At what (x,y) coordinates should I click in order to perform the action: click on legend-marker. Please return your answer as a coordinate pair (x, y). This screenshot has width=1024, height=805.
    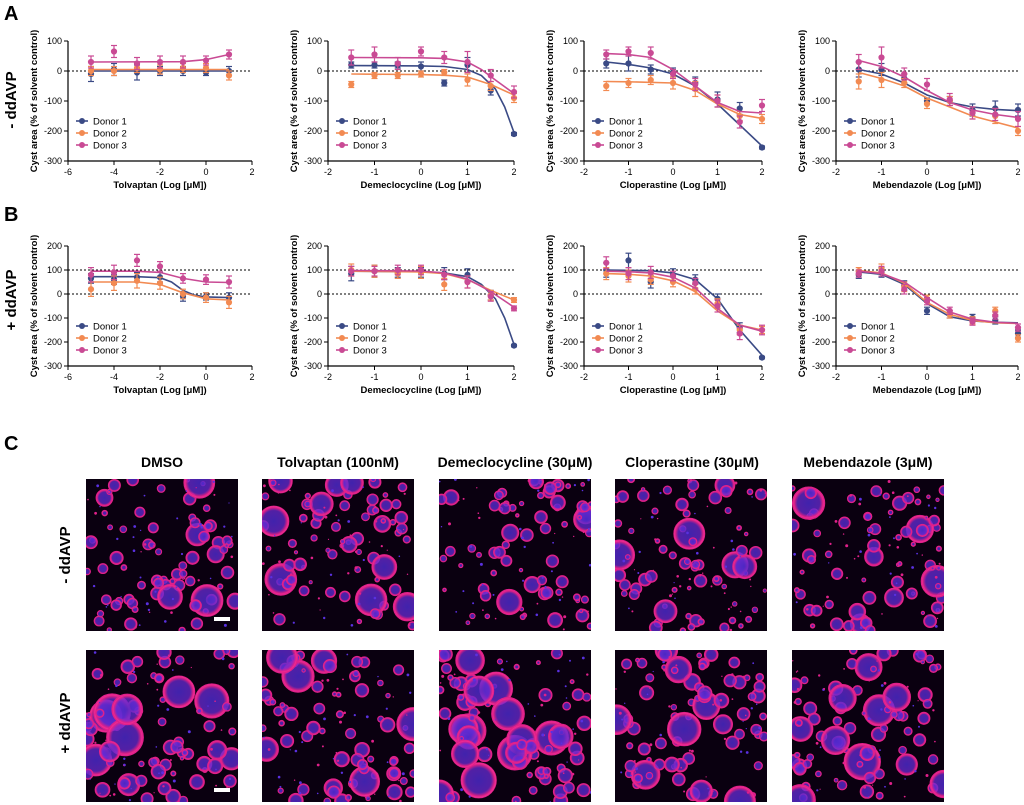
    Looking at the image, I should click on (598, 145).